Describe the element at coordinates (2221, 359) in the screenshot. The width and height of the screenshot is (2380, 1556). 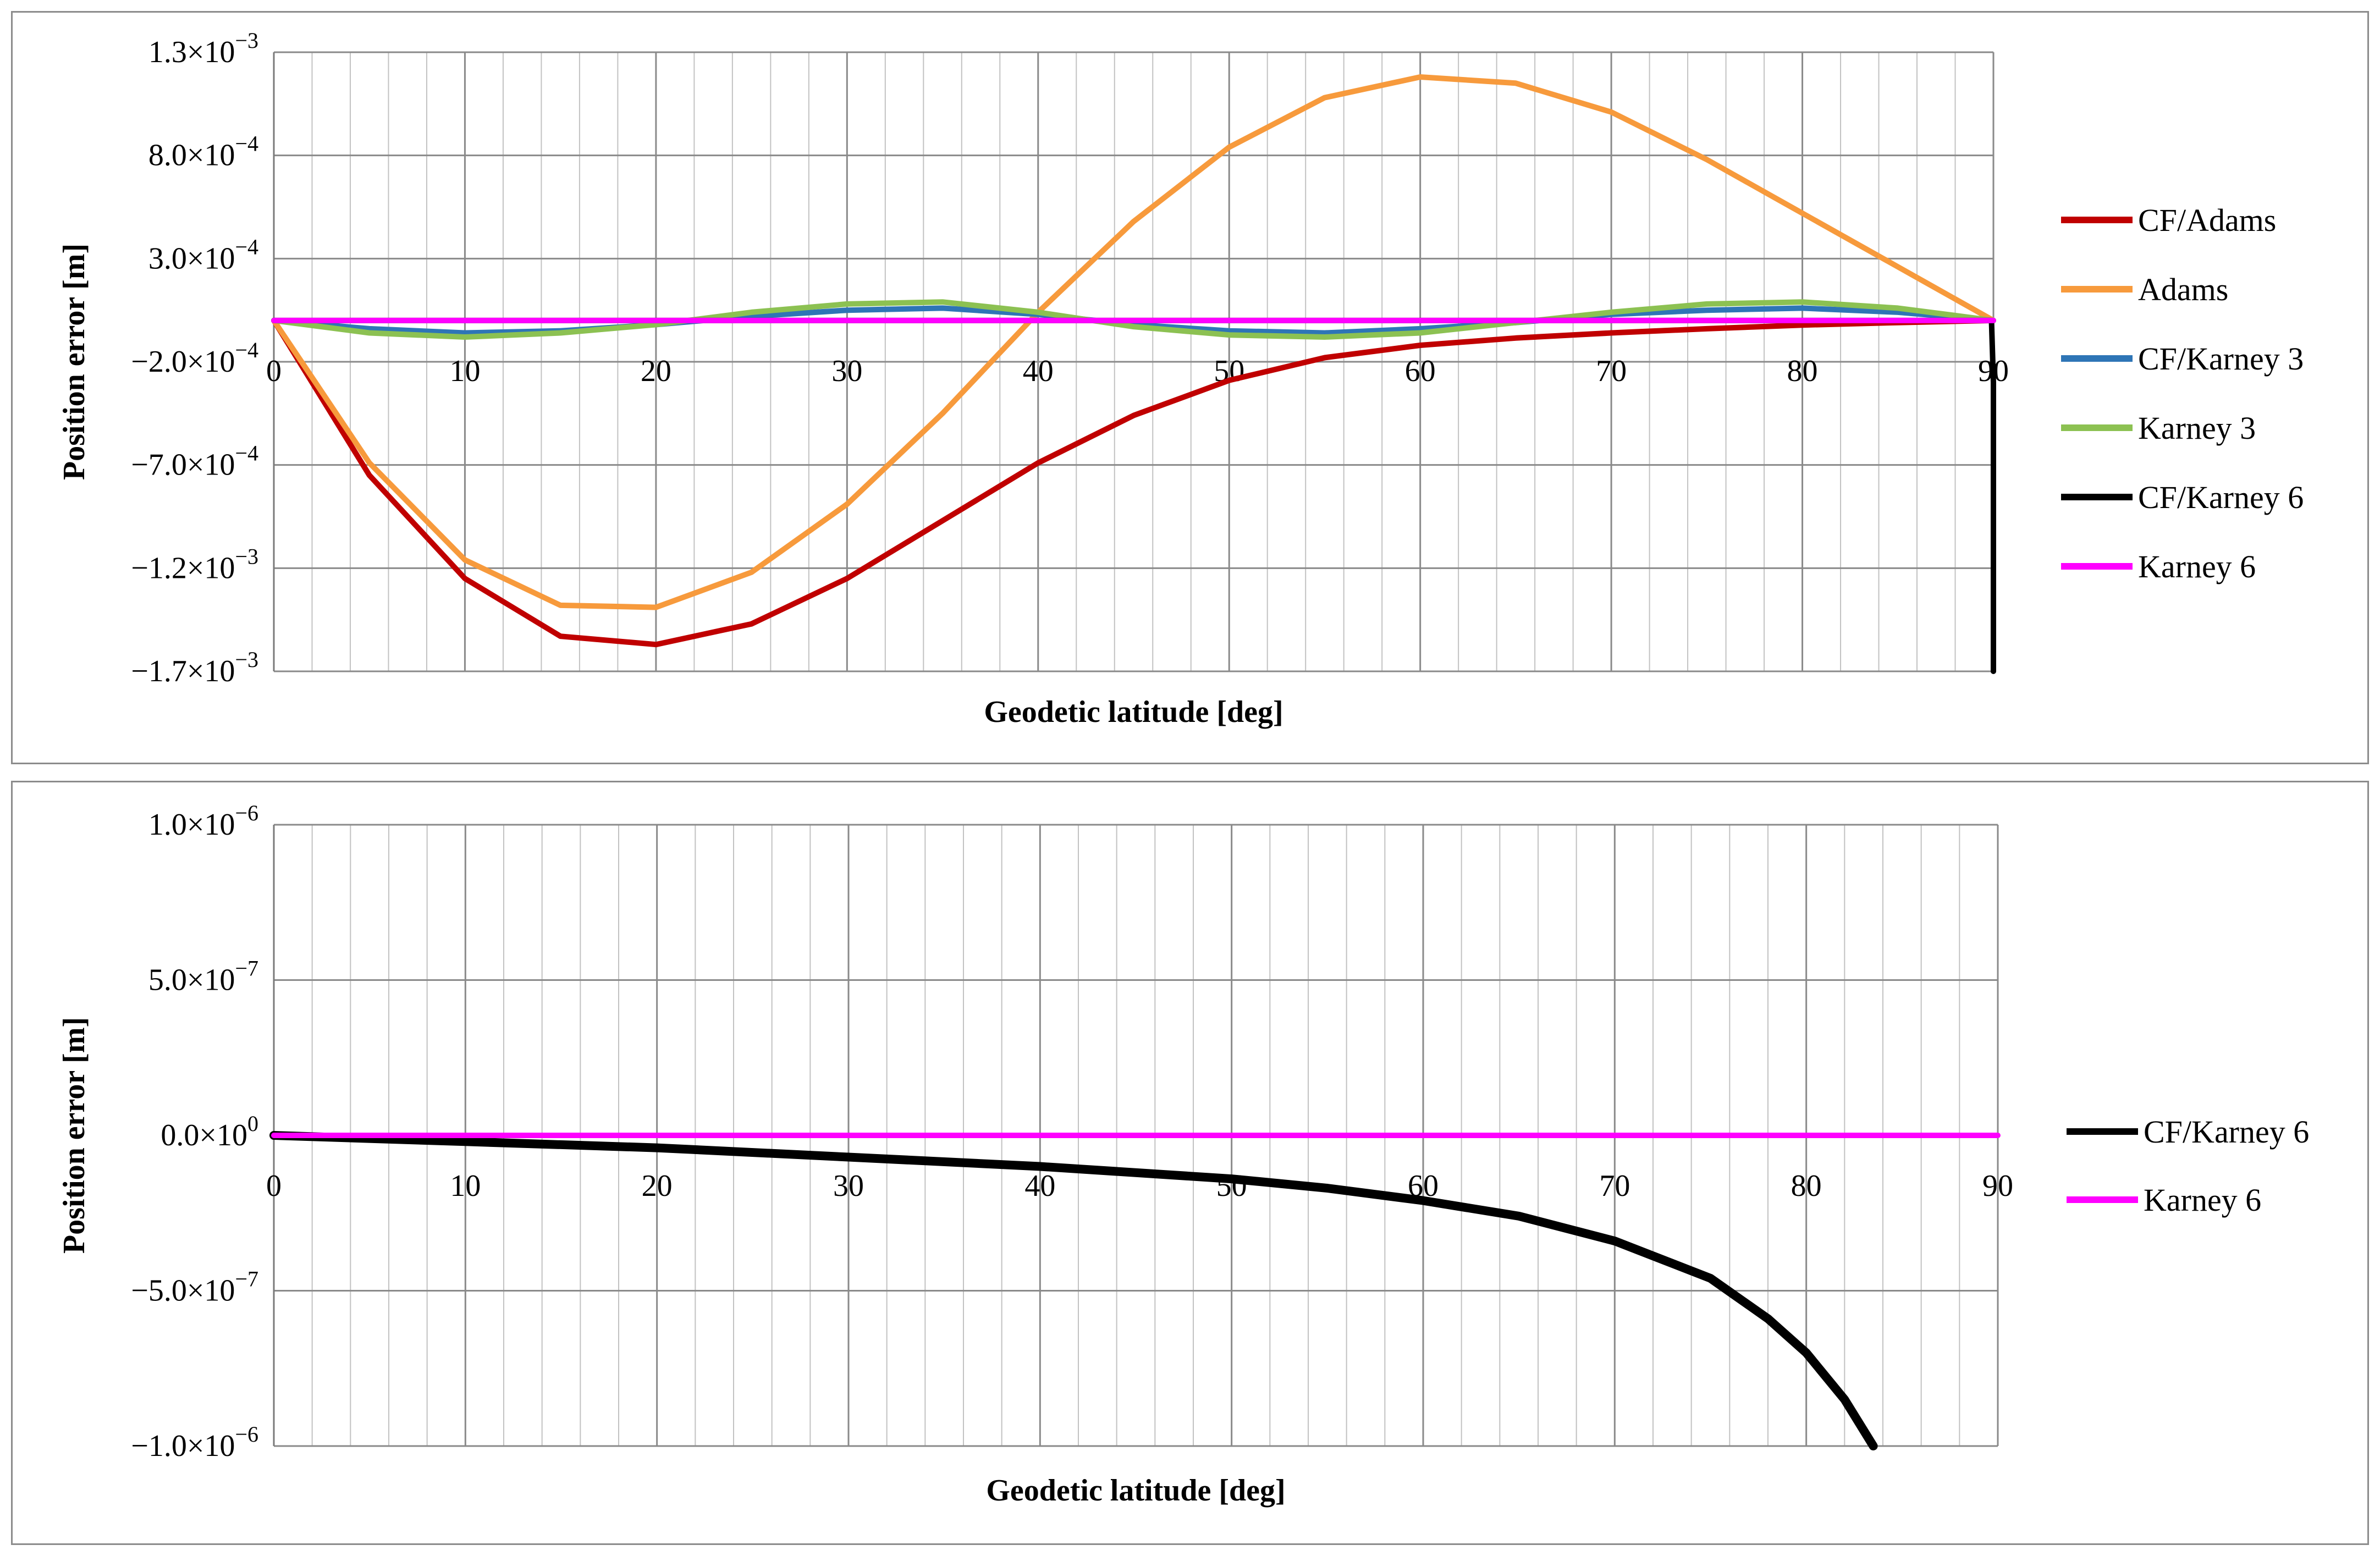
I see `legend-label: CF/Karney 3` at that location.